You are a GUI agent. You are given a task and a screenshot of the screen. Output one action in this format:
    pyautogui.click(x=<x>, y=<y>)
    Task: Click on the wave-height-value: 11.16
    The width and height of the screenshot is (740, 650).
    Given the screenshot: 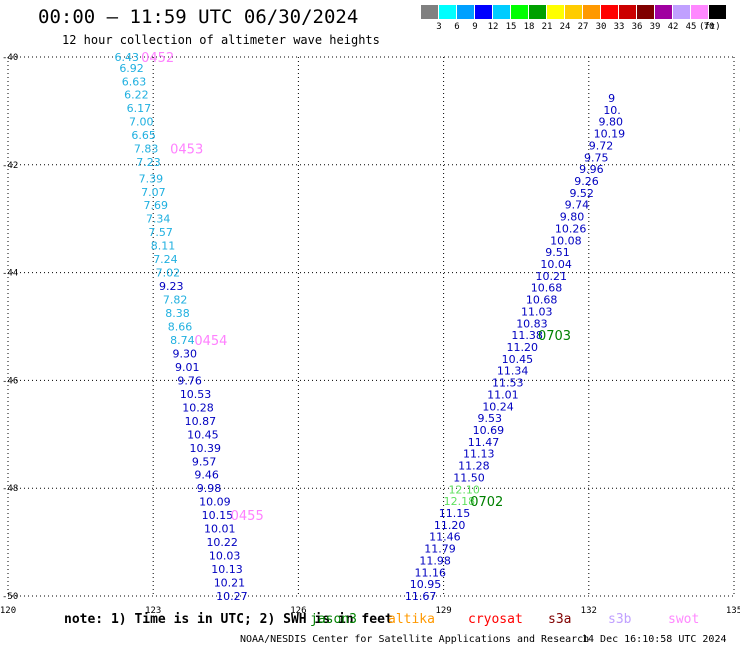 What is the action you would take?
    pyautogui.click(x=431, y=572)
    